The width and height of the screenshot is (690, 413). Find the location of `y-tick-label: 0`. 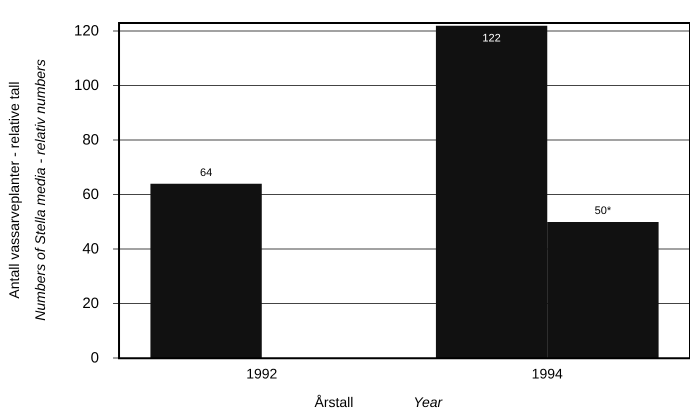

y-tick-label: 0 is located at coordinates (95, 357).